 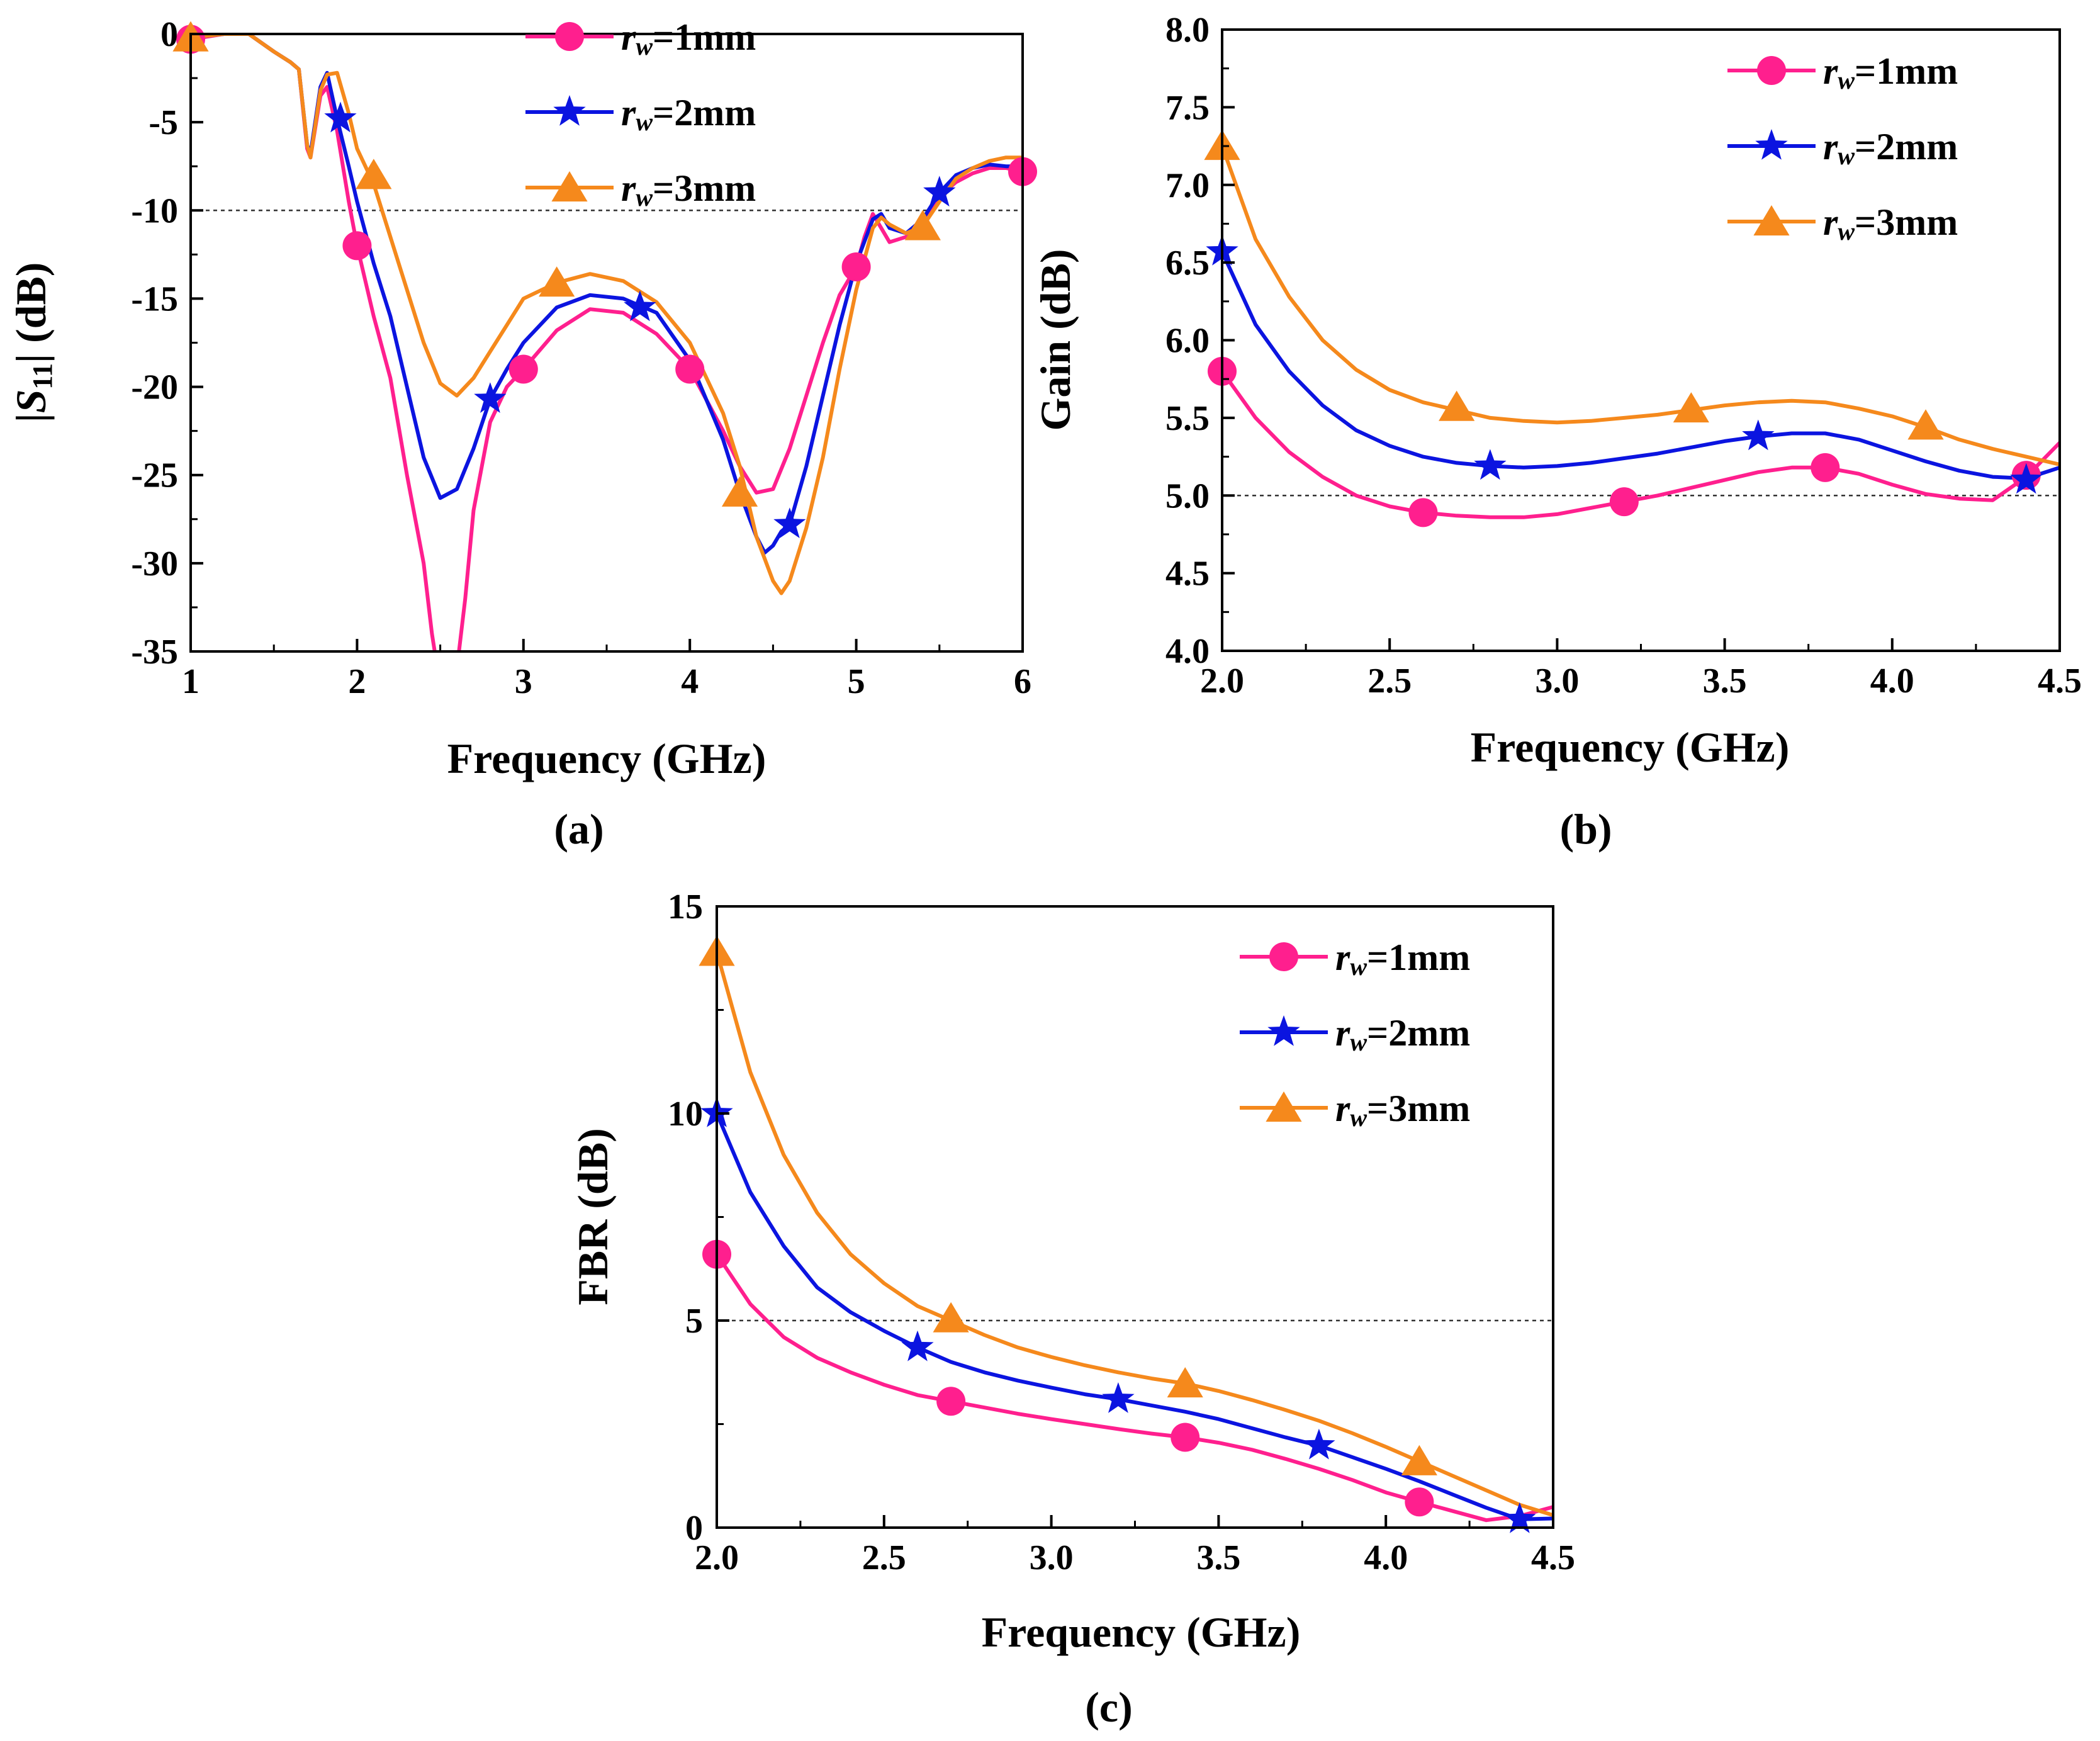 What do you see at coordinates (1842, 147) in the screenshot?
I see `legend-b: rw=1mm rw=2mm rw=3mm` at bounding box center [1842, 147].